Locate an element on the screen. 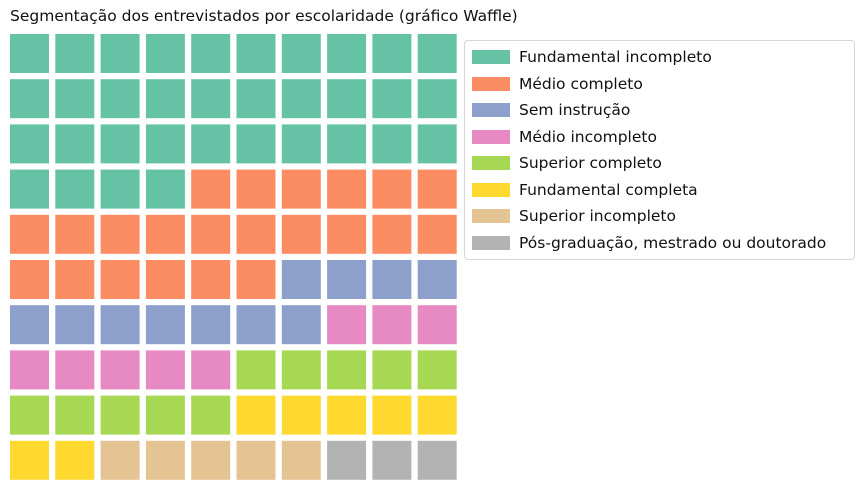 The height and width of the screenshot is (490, 864). legend-label: Pós-graduação, mestrado ou doutorado is located at coordinates (673, 242).